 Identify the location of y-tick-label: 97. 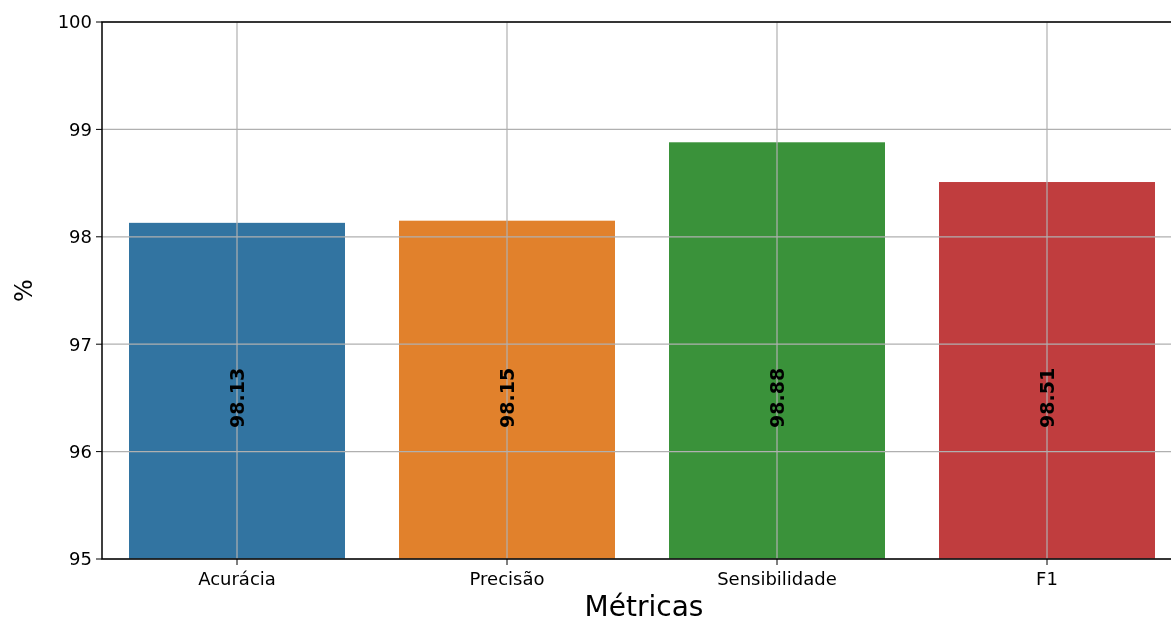
(80, 344).